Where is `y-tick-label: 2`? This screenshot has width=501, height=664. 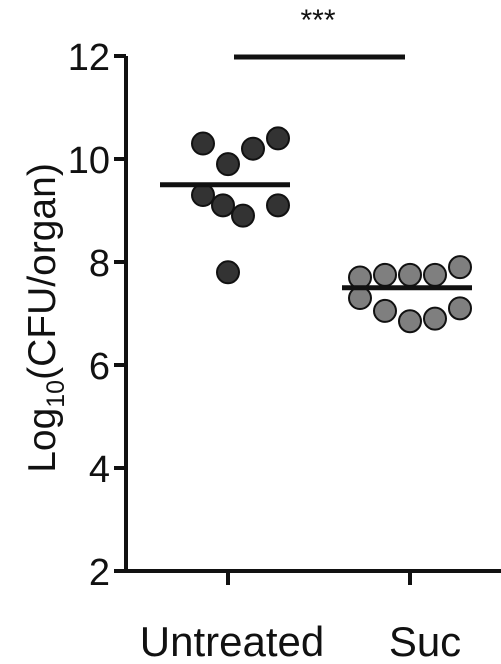 y-tick-label: 2 is located at coordinates (99, 573).